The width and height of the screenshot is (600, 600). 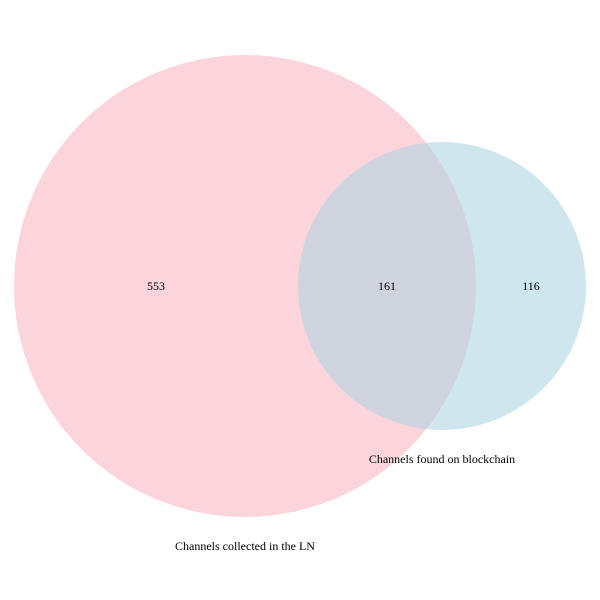 I want to click on ln-set-label: Channels collected in the LN, so click(x=245, y=546).